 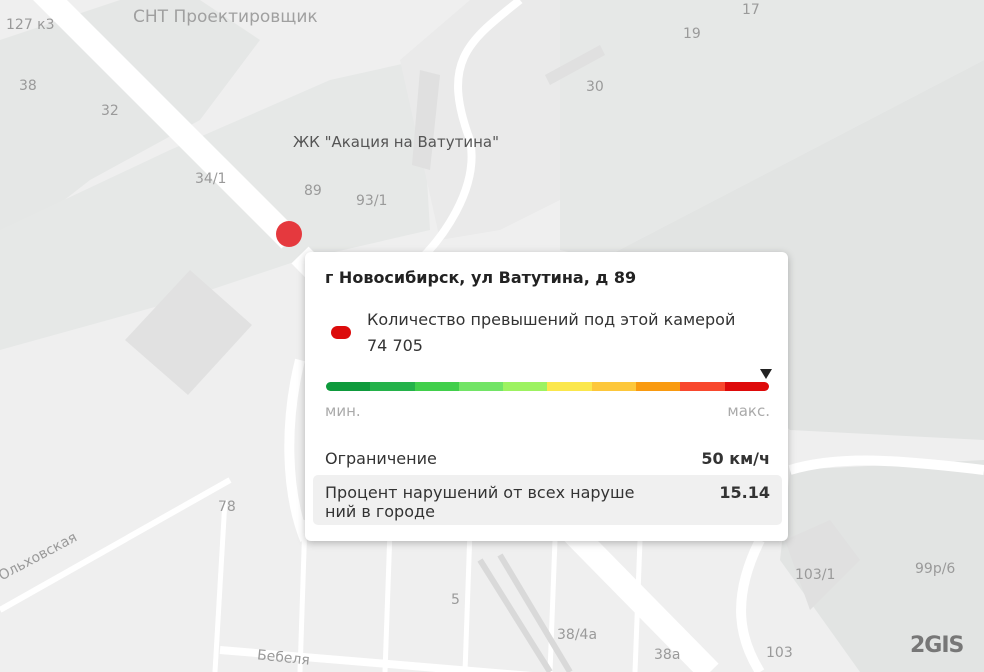 What do you see at coordinates (227, 507) in the screenshot?
I see `map-label: 78` at bounding box center [227, 507].